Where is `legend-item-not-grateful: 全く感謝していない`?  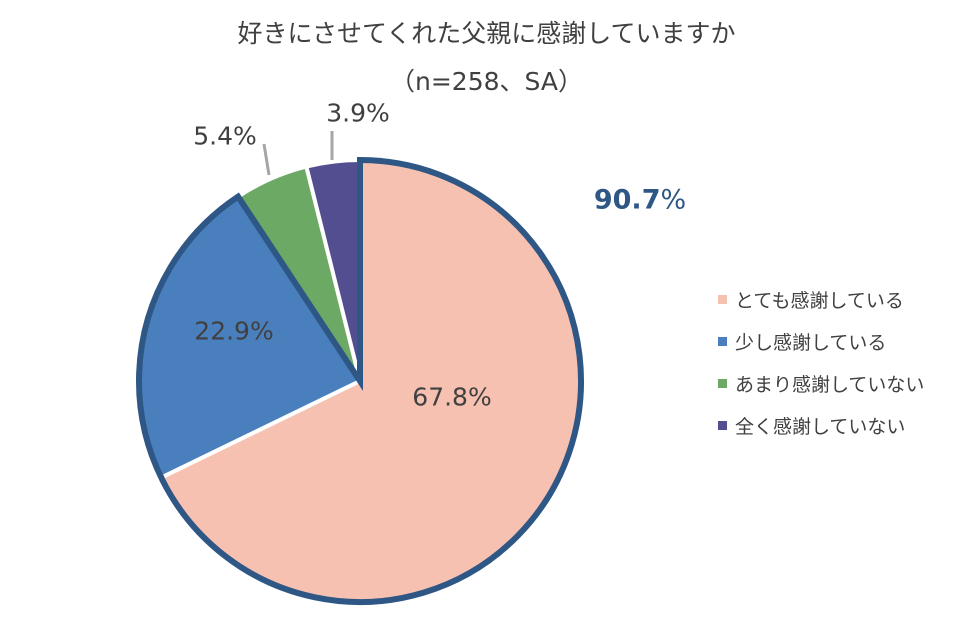
legend-item-not-grateful: 全く感謝していない is located at coordinates (821, 425).